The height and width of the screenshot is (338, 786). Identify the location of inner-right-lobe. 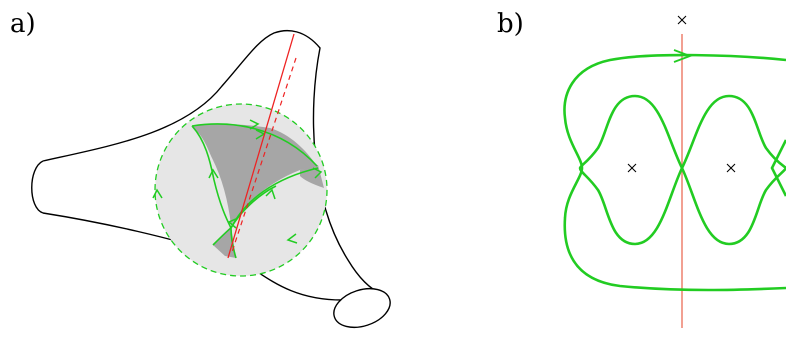
(733, 170).